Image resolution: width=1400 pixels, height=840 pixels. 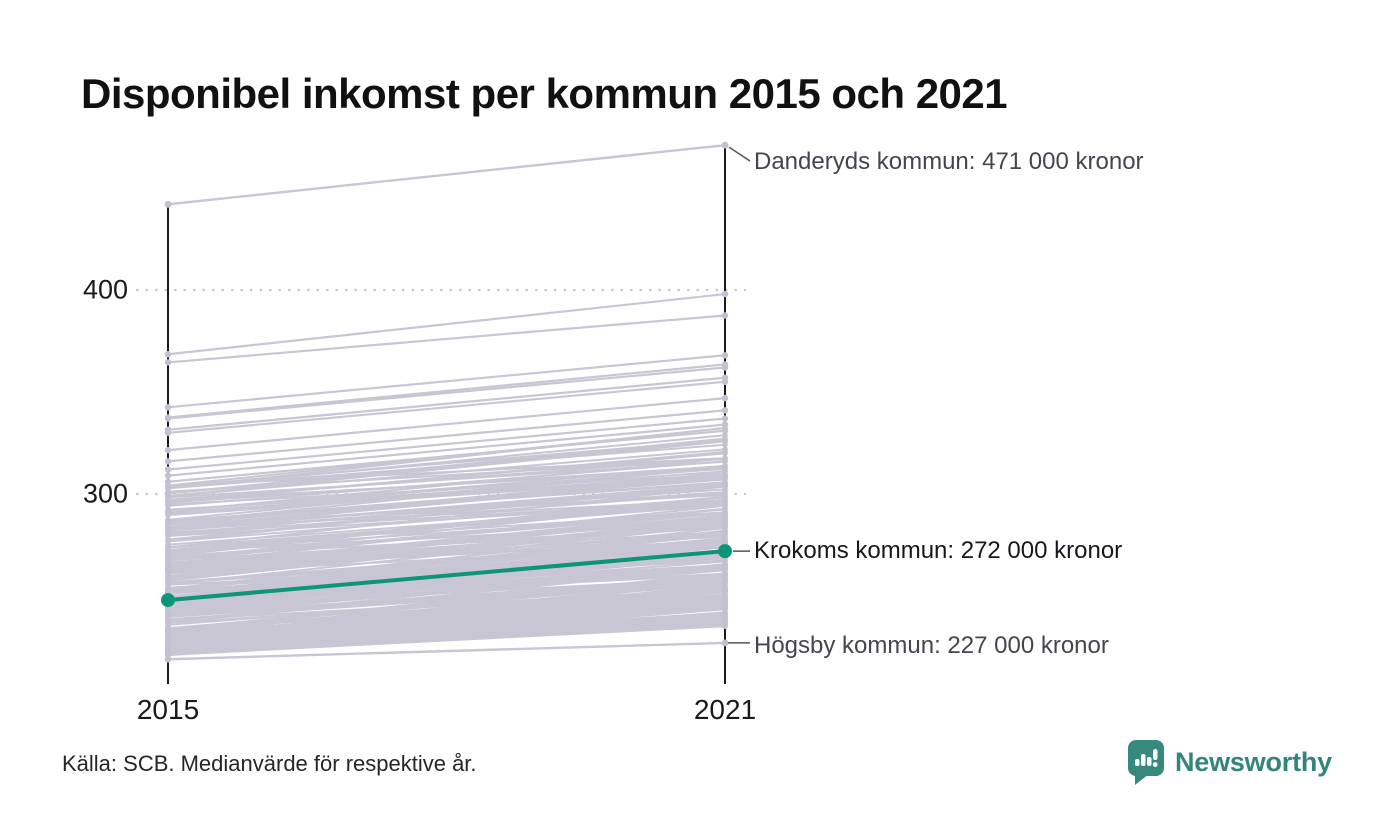 I want to click on x-axis-label-2021: 2021, so click(x=725, y=709).